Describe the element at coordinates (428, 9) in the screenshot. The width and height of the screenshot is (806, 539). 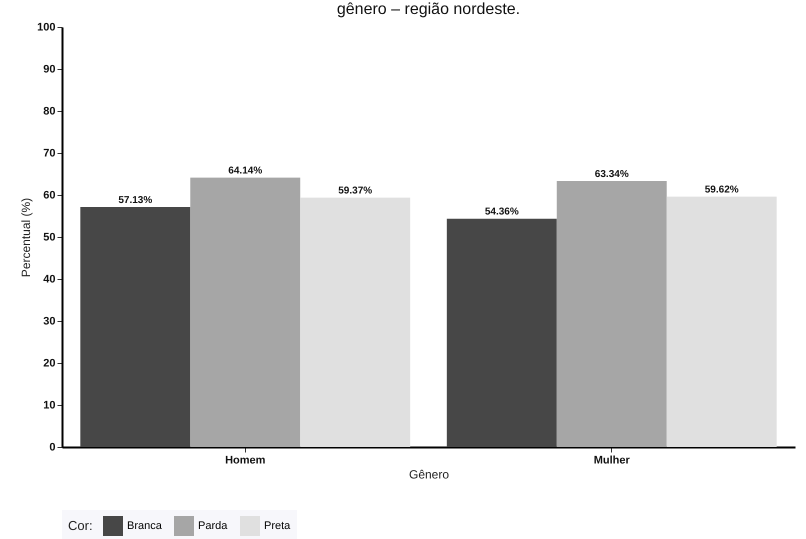
I see `chart-title: gênero – região nordeste.` at that location.